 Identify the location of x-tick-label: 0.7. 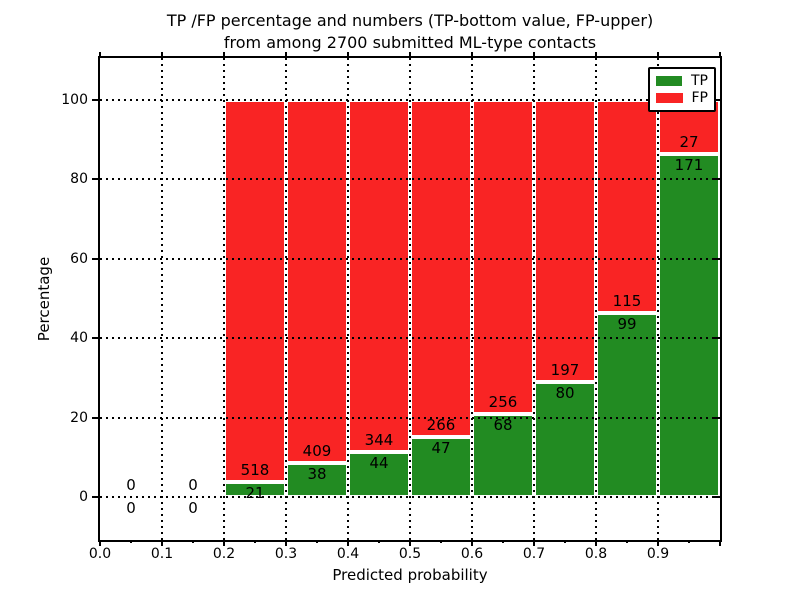
(534, 554).